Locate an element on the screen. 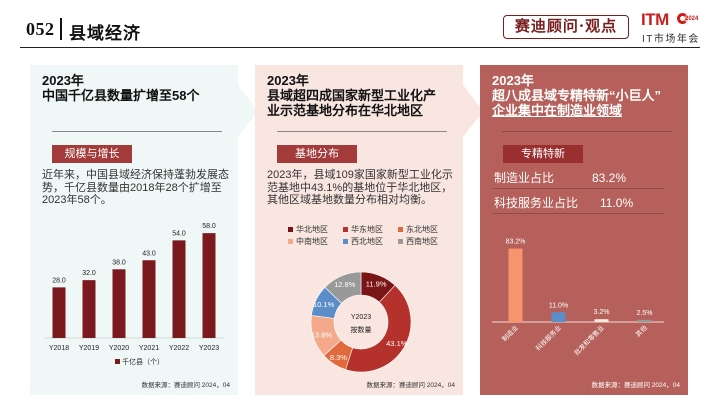 This screenshot has height=405, width=720. panel-tag: 基地分布 is located at coordinates (317, 154).